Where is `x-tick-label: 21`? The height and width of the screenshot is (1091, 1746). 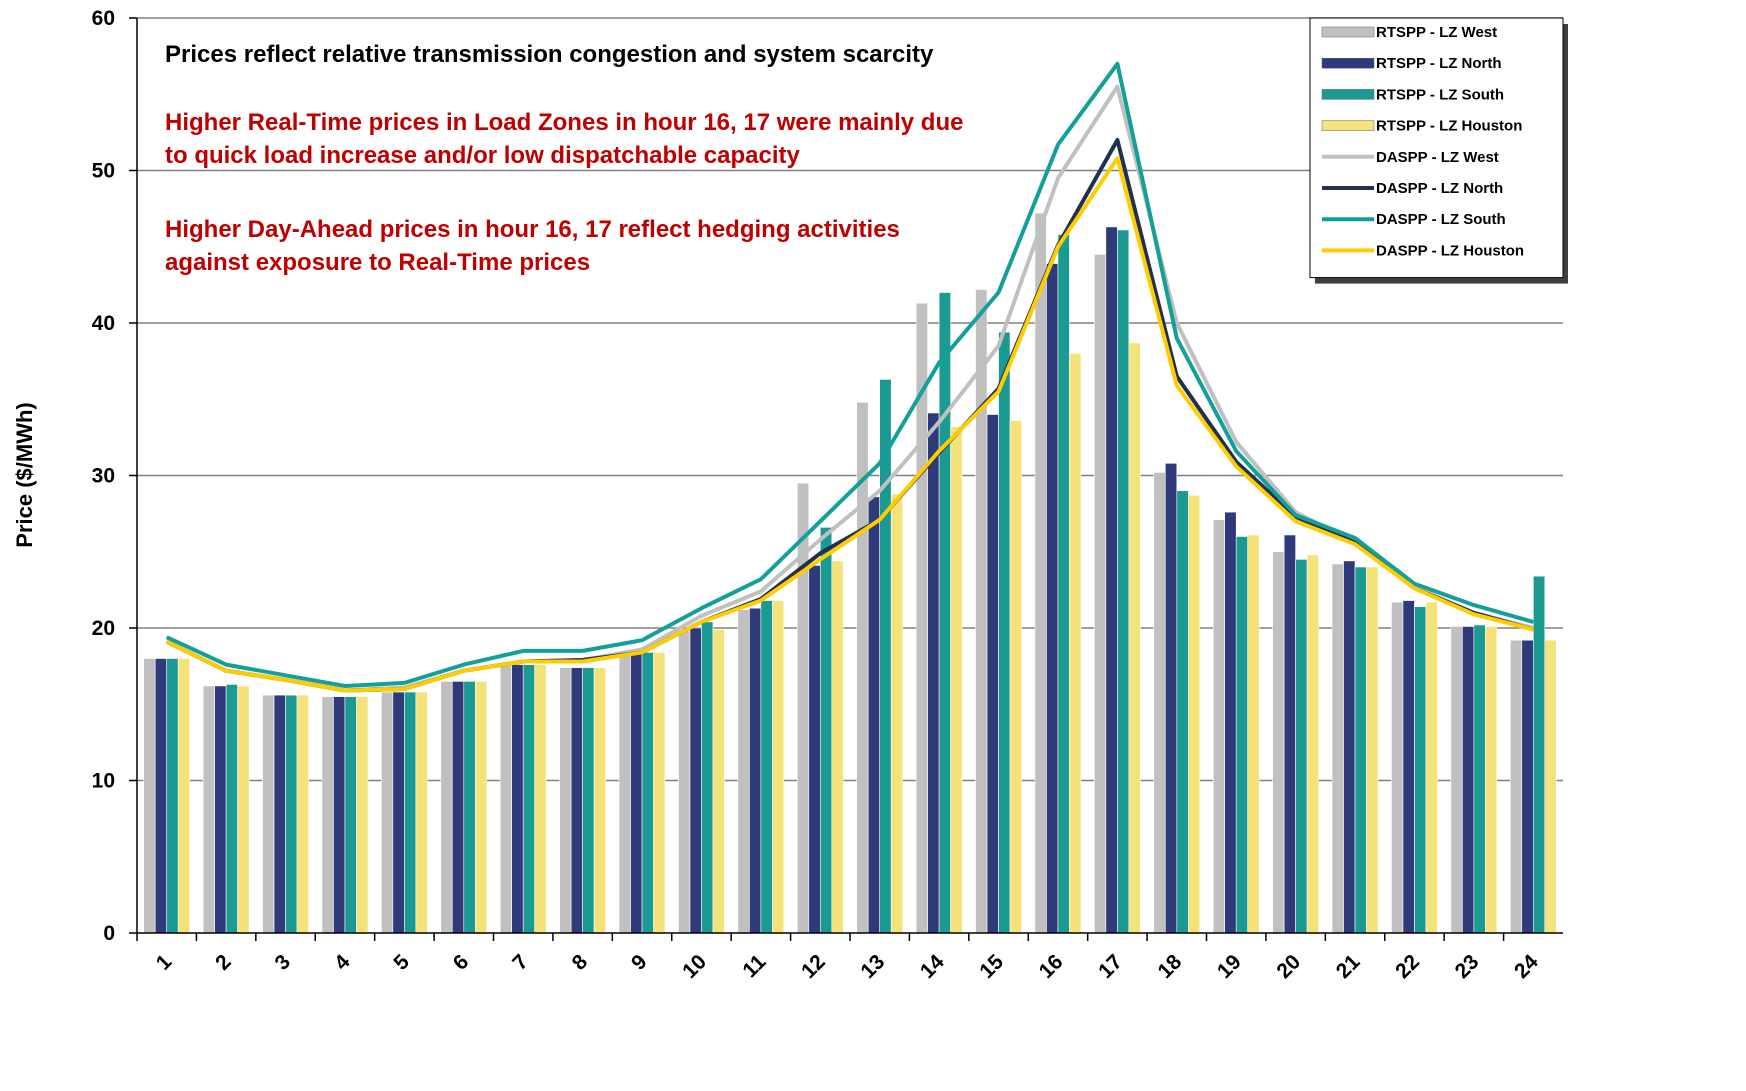
x-tick-label: 21 is located at coordinates (1348, 966).